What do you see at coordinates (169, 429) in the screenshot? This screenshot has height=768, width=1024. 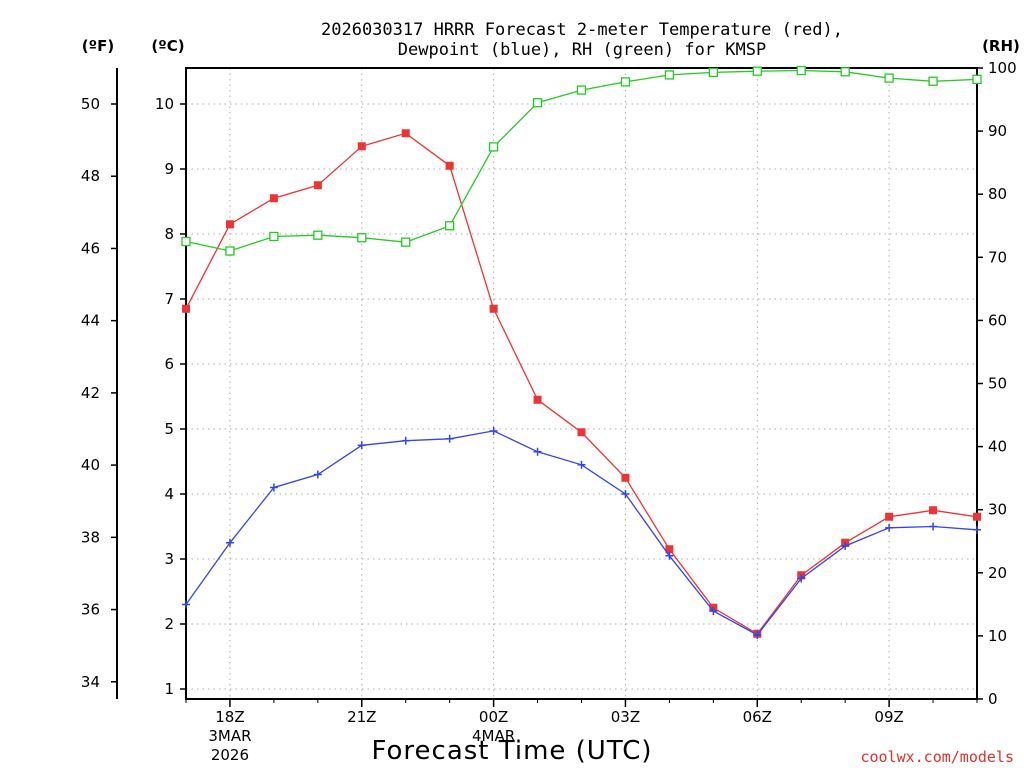 I see `celsius-tick-label: 5` at bounding box center [169, 429].